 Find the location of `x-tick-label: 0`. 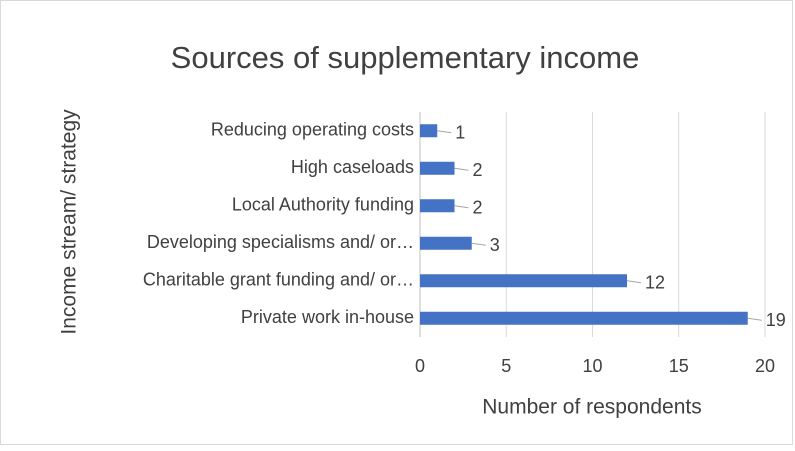

x-tick-label: 0 is located at coordinates (420, 366).